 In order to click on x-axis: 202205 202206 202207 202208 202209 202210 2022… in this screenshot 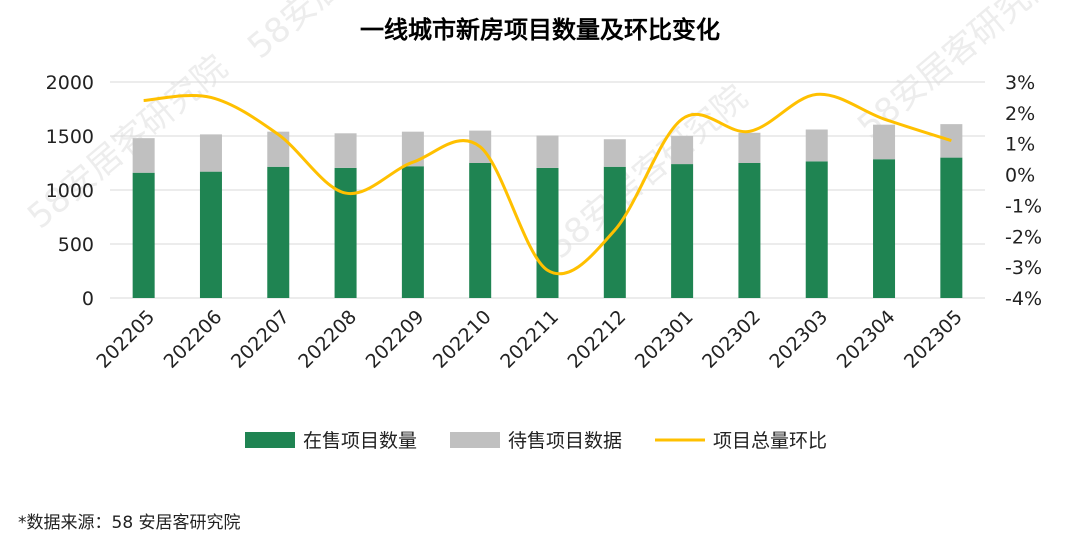, I will do `click(529, 339)`.